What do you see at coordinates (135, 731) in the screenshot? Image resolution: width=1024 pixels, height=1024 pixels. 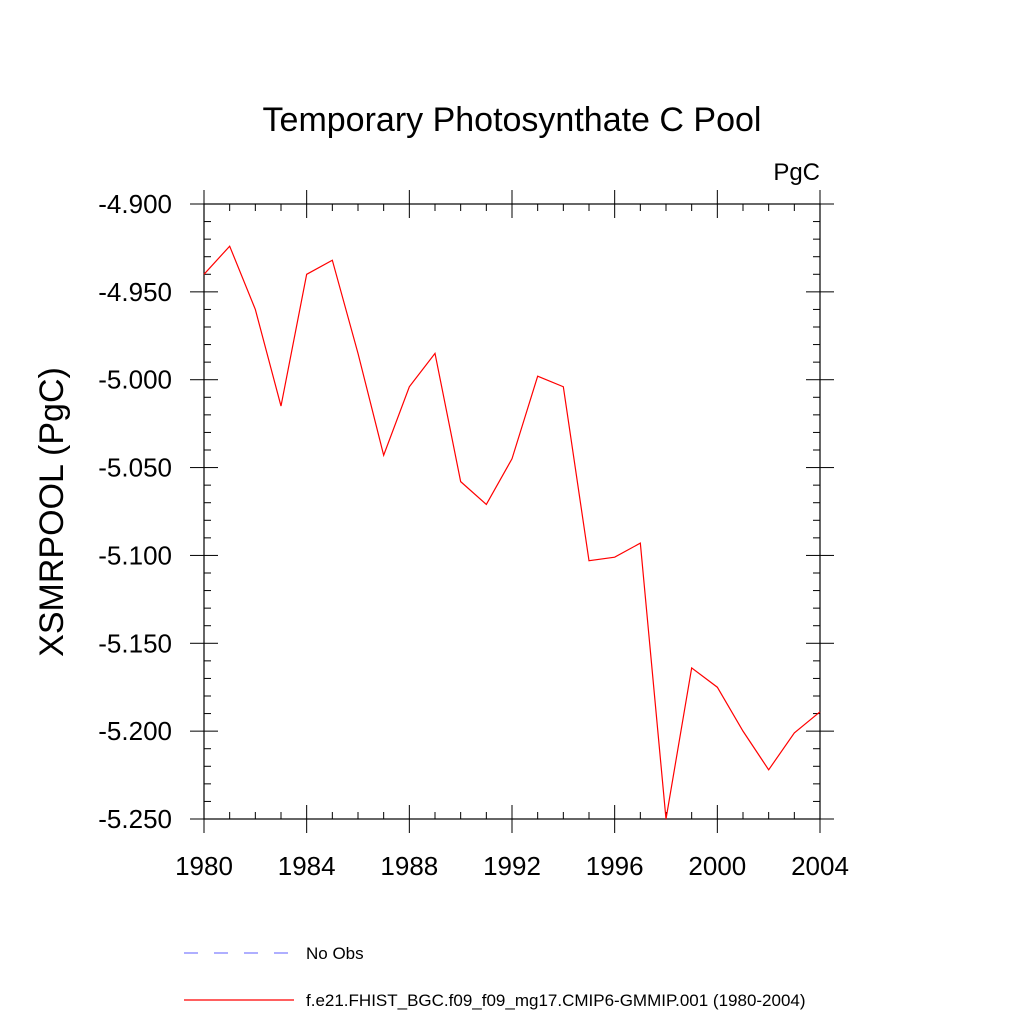 I see `y-tick-label: -5.200` at bounding box center [135, 731].